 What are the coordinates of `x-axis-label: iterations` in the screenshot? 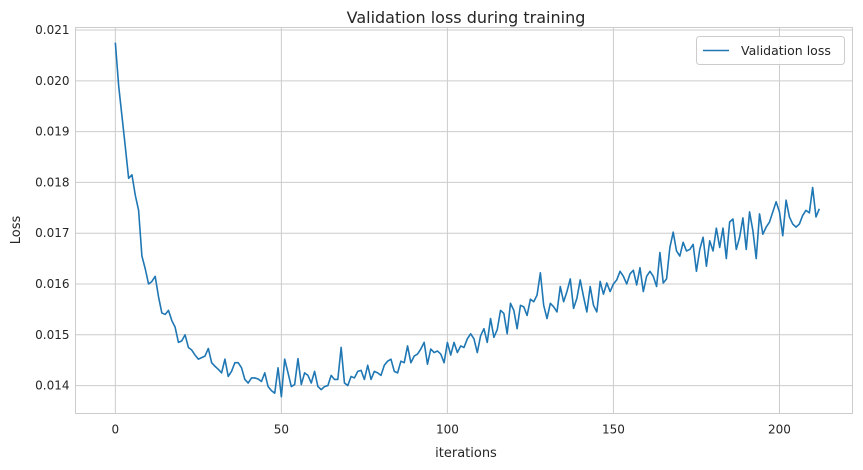 It's located at (466, 453).